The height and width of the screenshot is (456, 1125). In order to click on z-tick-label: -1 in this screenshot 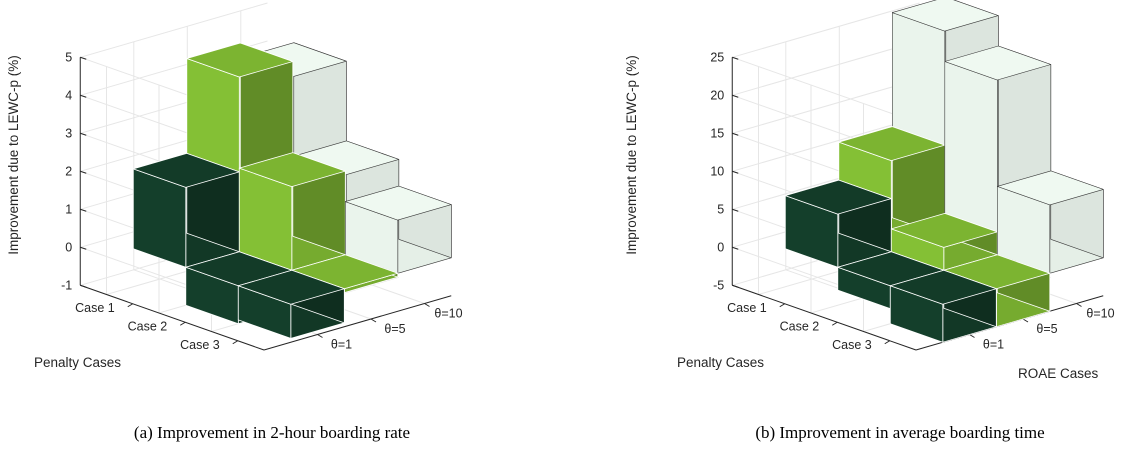, I will do `click(66, 285)`.